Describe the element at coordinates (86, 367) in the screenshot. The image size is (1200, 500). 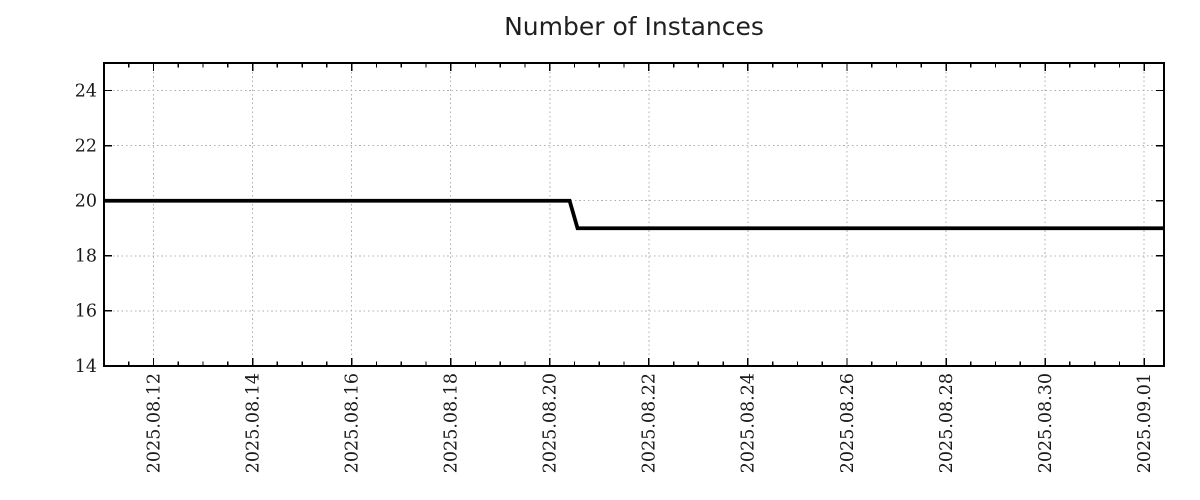
I see `y-tick-label: 14` at that location.